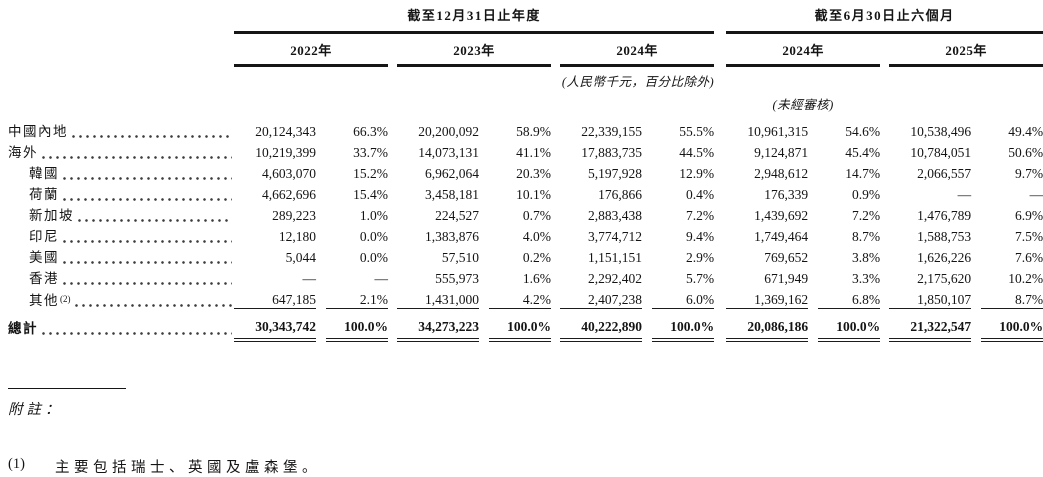 Image resolution: width=1043 pixels, height=477 pixels. Describe the element at coordinates (533, 131) in the screenshot. I see `percent-cell: 58.9%` at that location.